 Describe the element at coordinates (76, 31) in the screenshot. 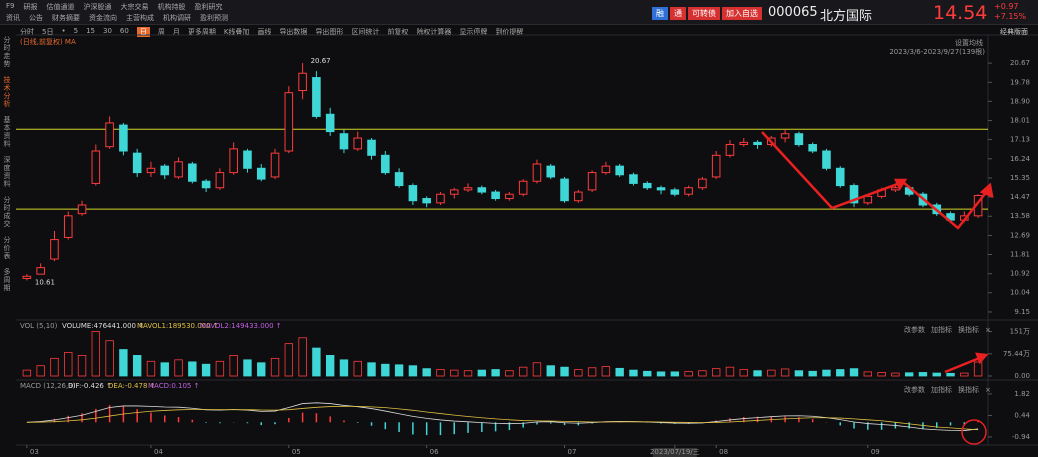

I see `toolbar-item: 5` at that location.